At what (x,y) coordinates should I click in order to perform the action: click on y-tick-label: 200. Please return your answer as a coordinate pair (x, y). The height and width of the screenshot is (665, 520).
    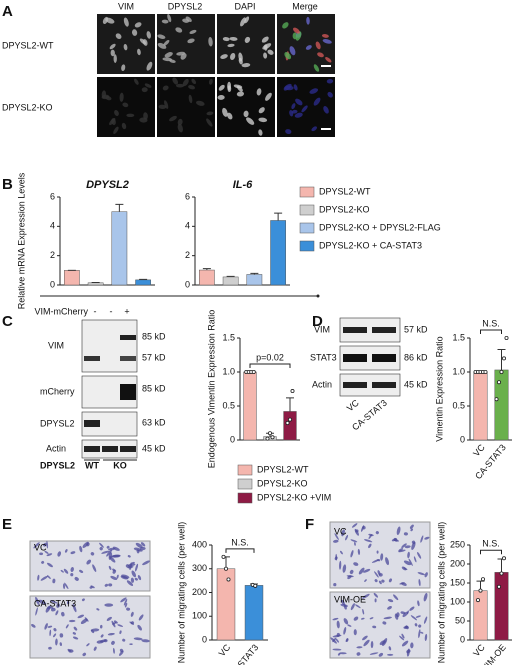
    Looking at the image, I should click on (199, 592).